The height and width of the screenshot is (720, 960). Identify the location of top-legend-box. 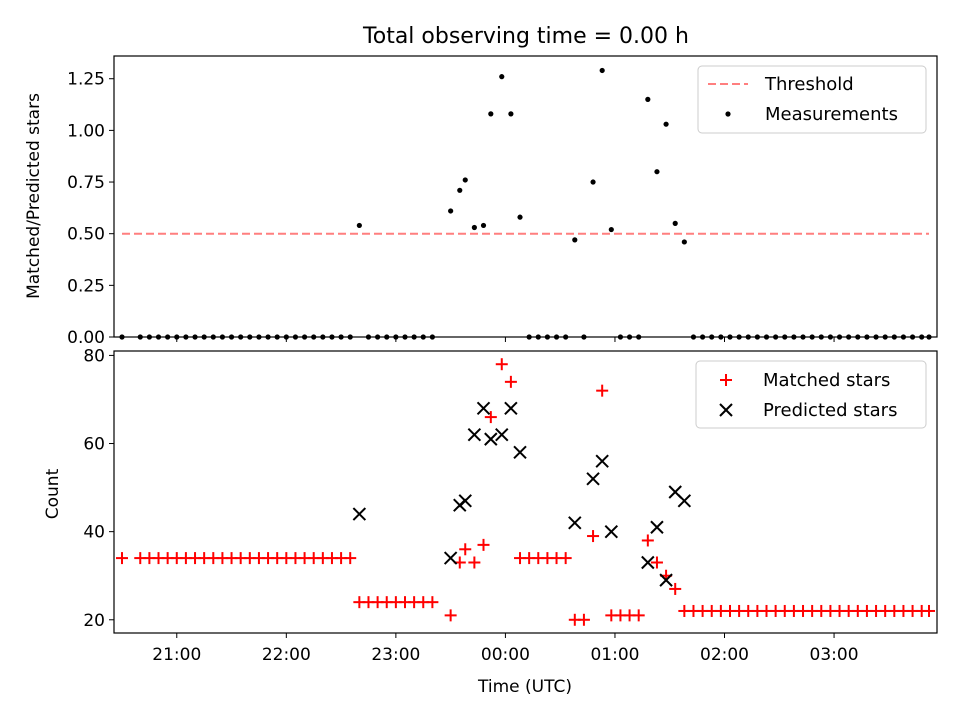
(812, 99).